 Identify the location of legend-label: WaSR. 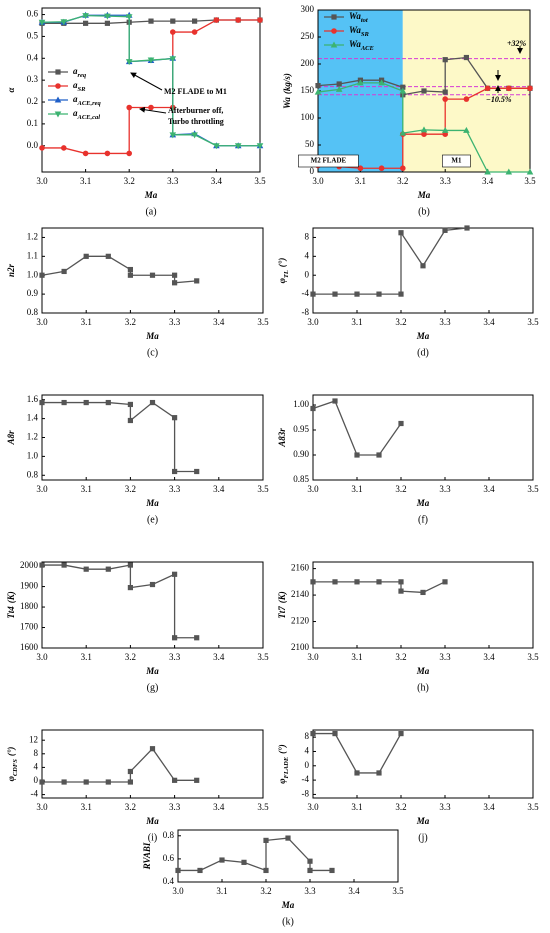
(359, 31).